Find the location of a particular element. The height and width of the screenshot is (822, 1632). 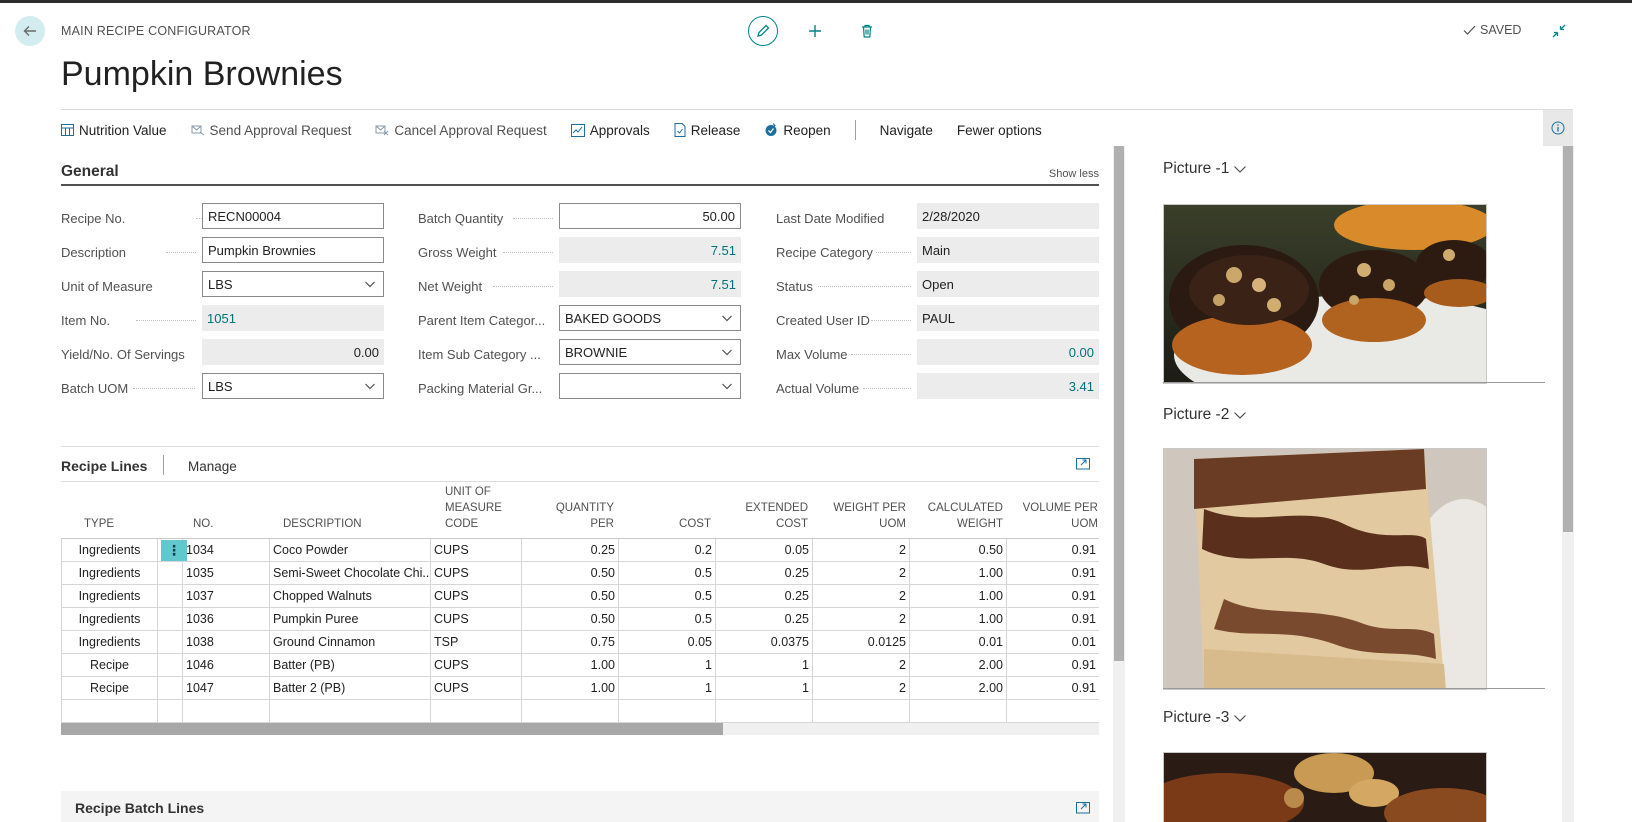

cell-calculated-weight: 0.50 is located at coordinates (957, 550).